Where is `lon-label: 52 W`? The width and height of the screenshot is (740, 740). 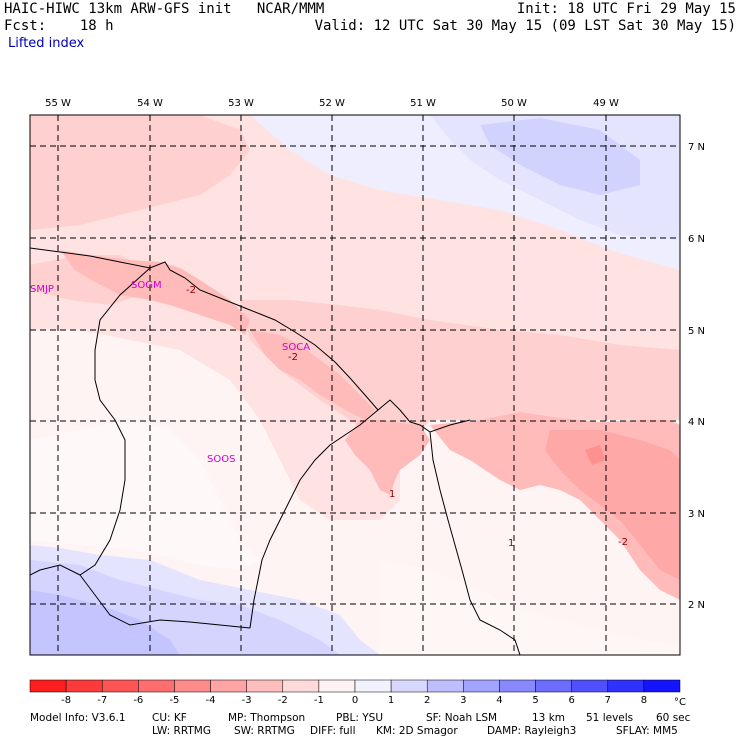 lon-label: 52 W is located at coordinates (332, 103).